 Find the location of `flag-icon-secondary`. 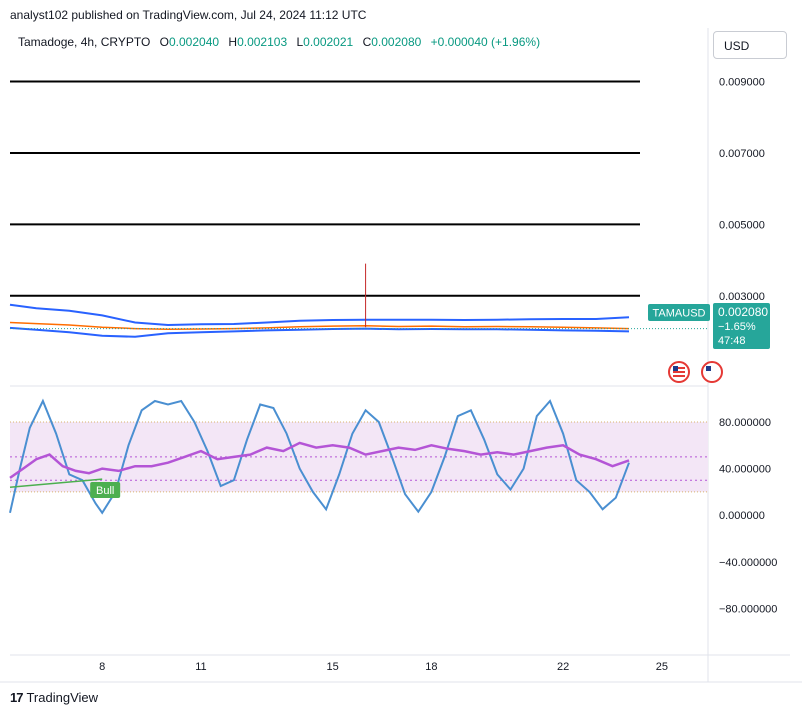

flag-icon-secondary is located at coordinates (712, 372).